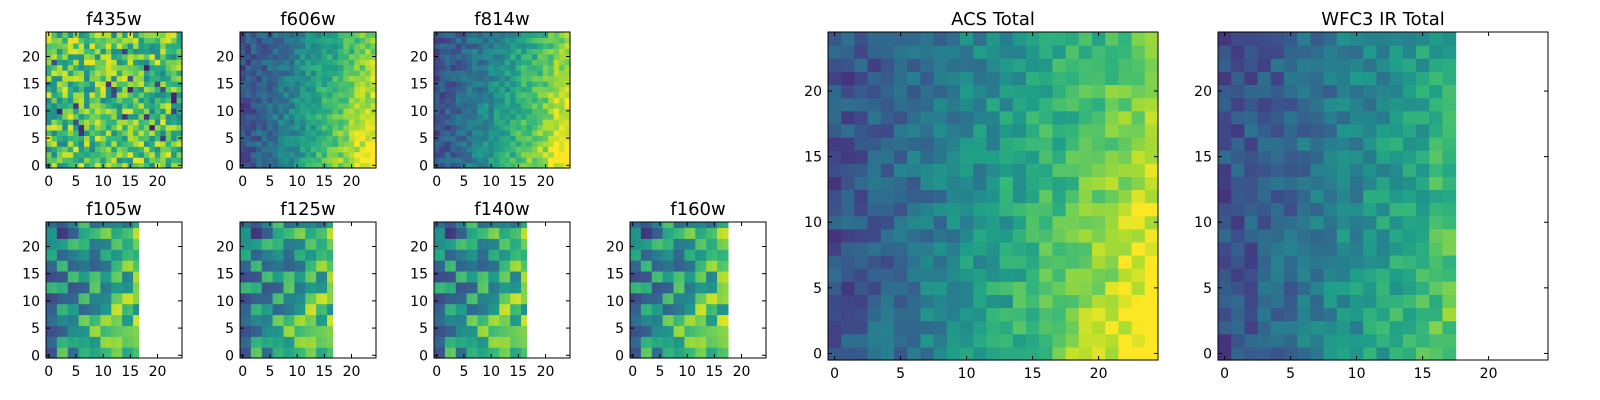  What do you see at coordinates (813, 92) in the screenshot?
I see `y-tick-label: 20` at bounding box center [813, 92].